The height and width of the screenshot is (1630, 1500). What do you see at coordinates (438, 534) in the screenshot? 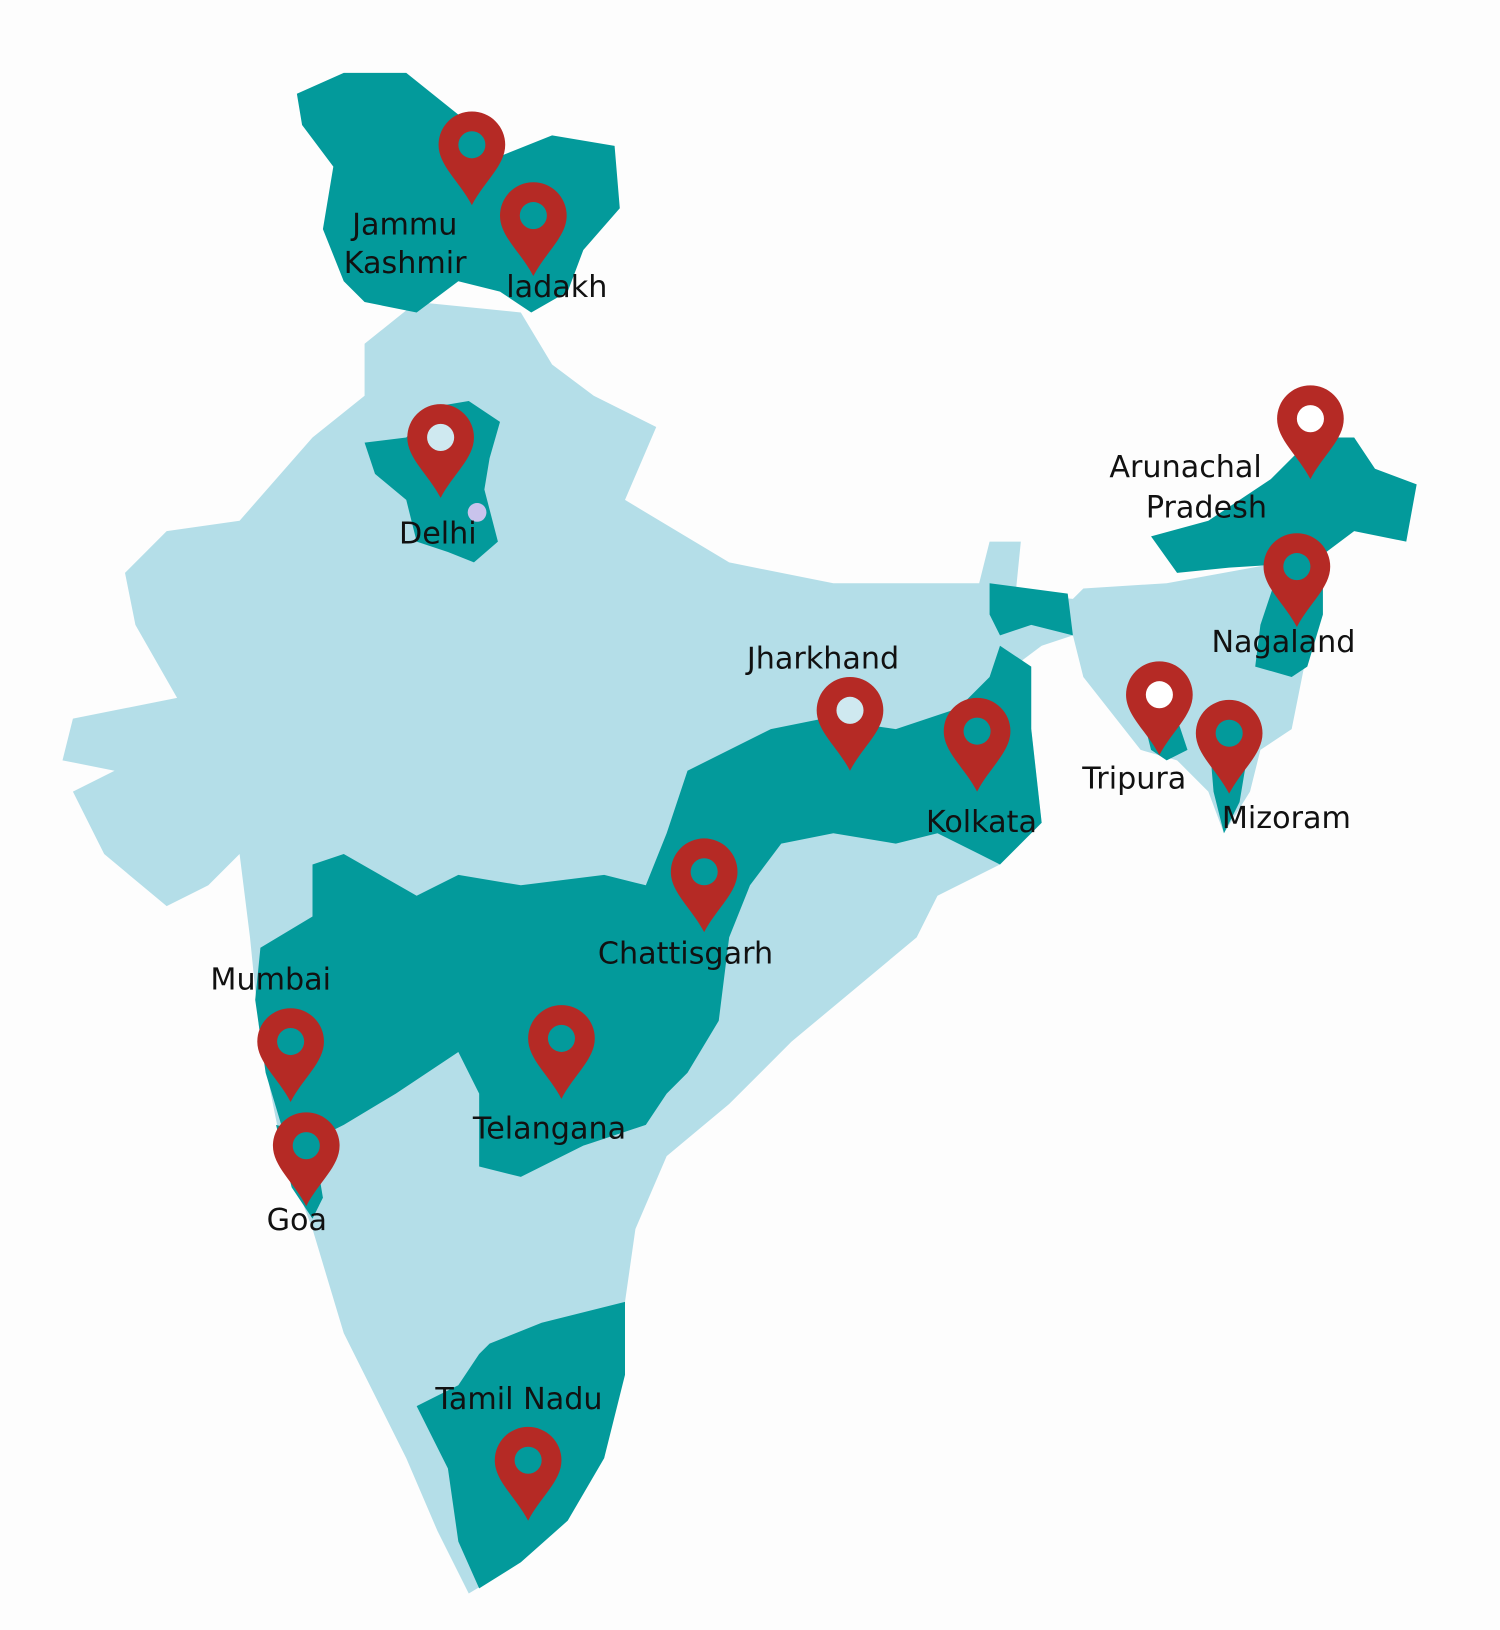
I see `location-label-delhi: Delhi` at bounding box center [438, 534].